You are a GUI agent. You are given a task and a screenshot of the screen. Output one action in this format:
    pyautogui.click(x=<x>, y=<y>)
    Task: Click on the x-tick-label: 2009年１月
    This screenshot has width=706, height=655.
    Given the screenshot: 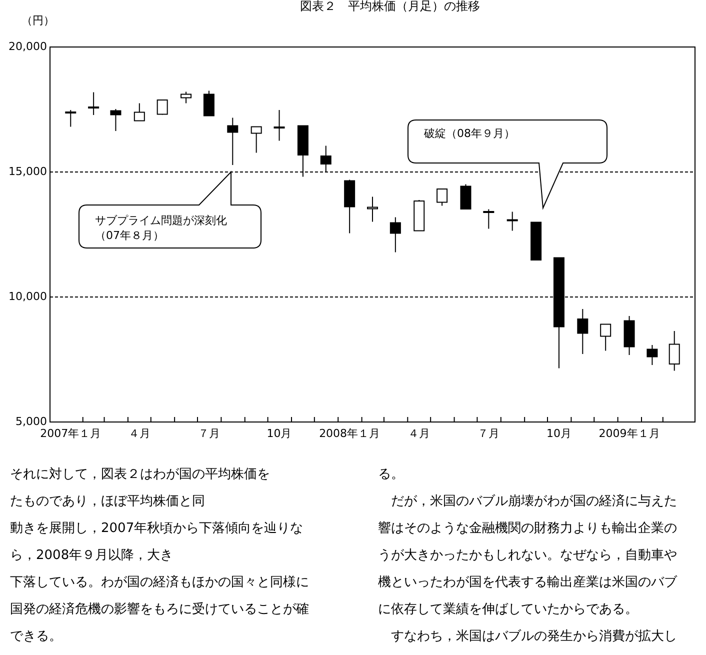 What is the action you would take?
    pyautogui.click(x=629, y=433)
    